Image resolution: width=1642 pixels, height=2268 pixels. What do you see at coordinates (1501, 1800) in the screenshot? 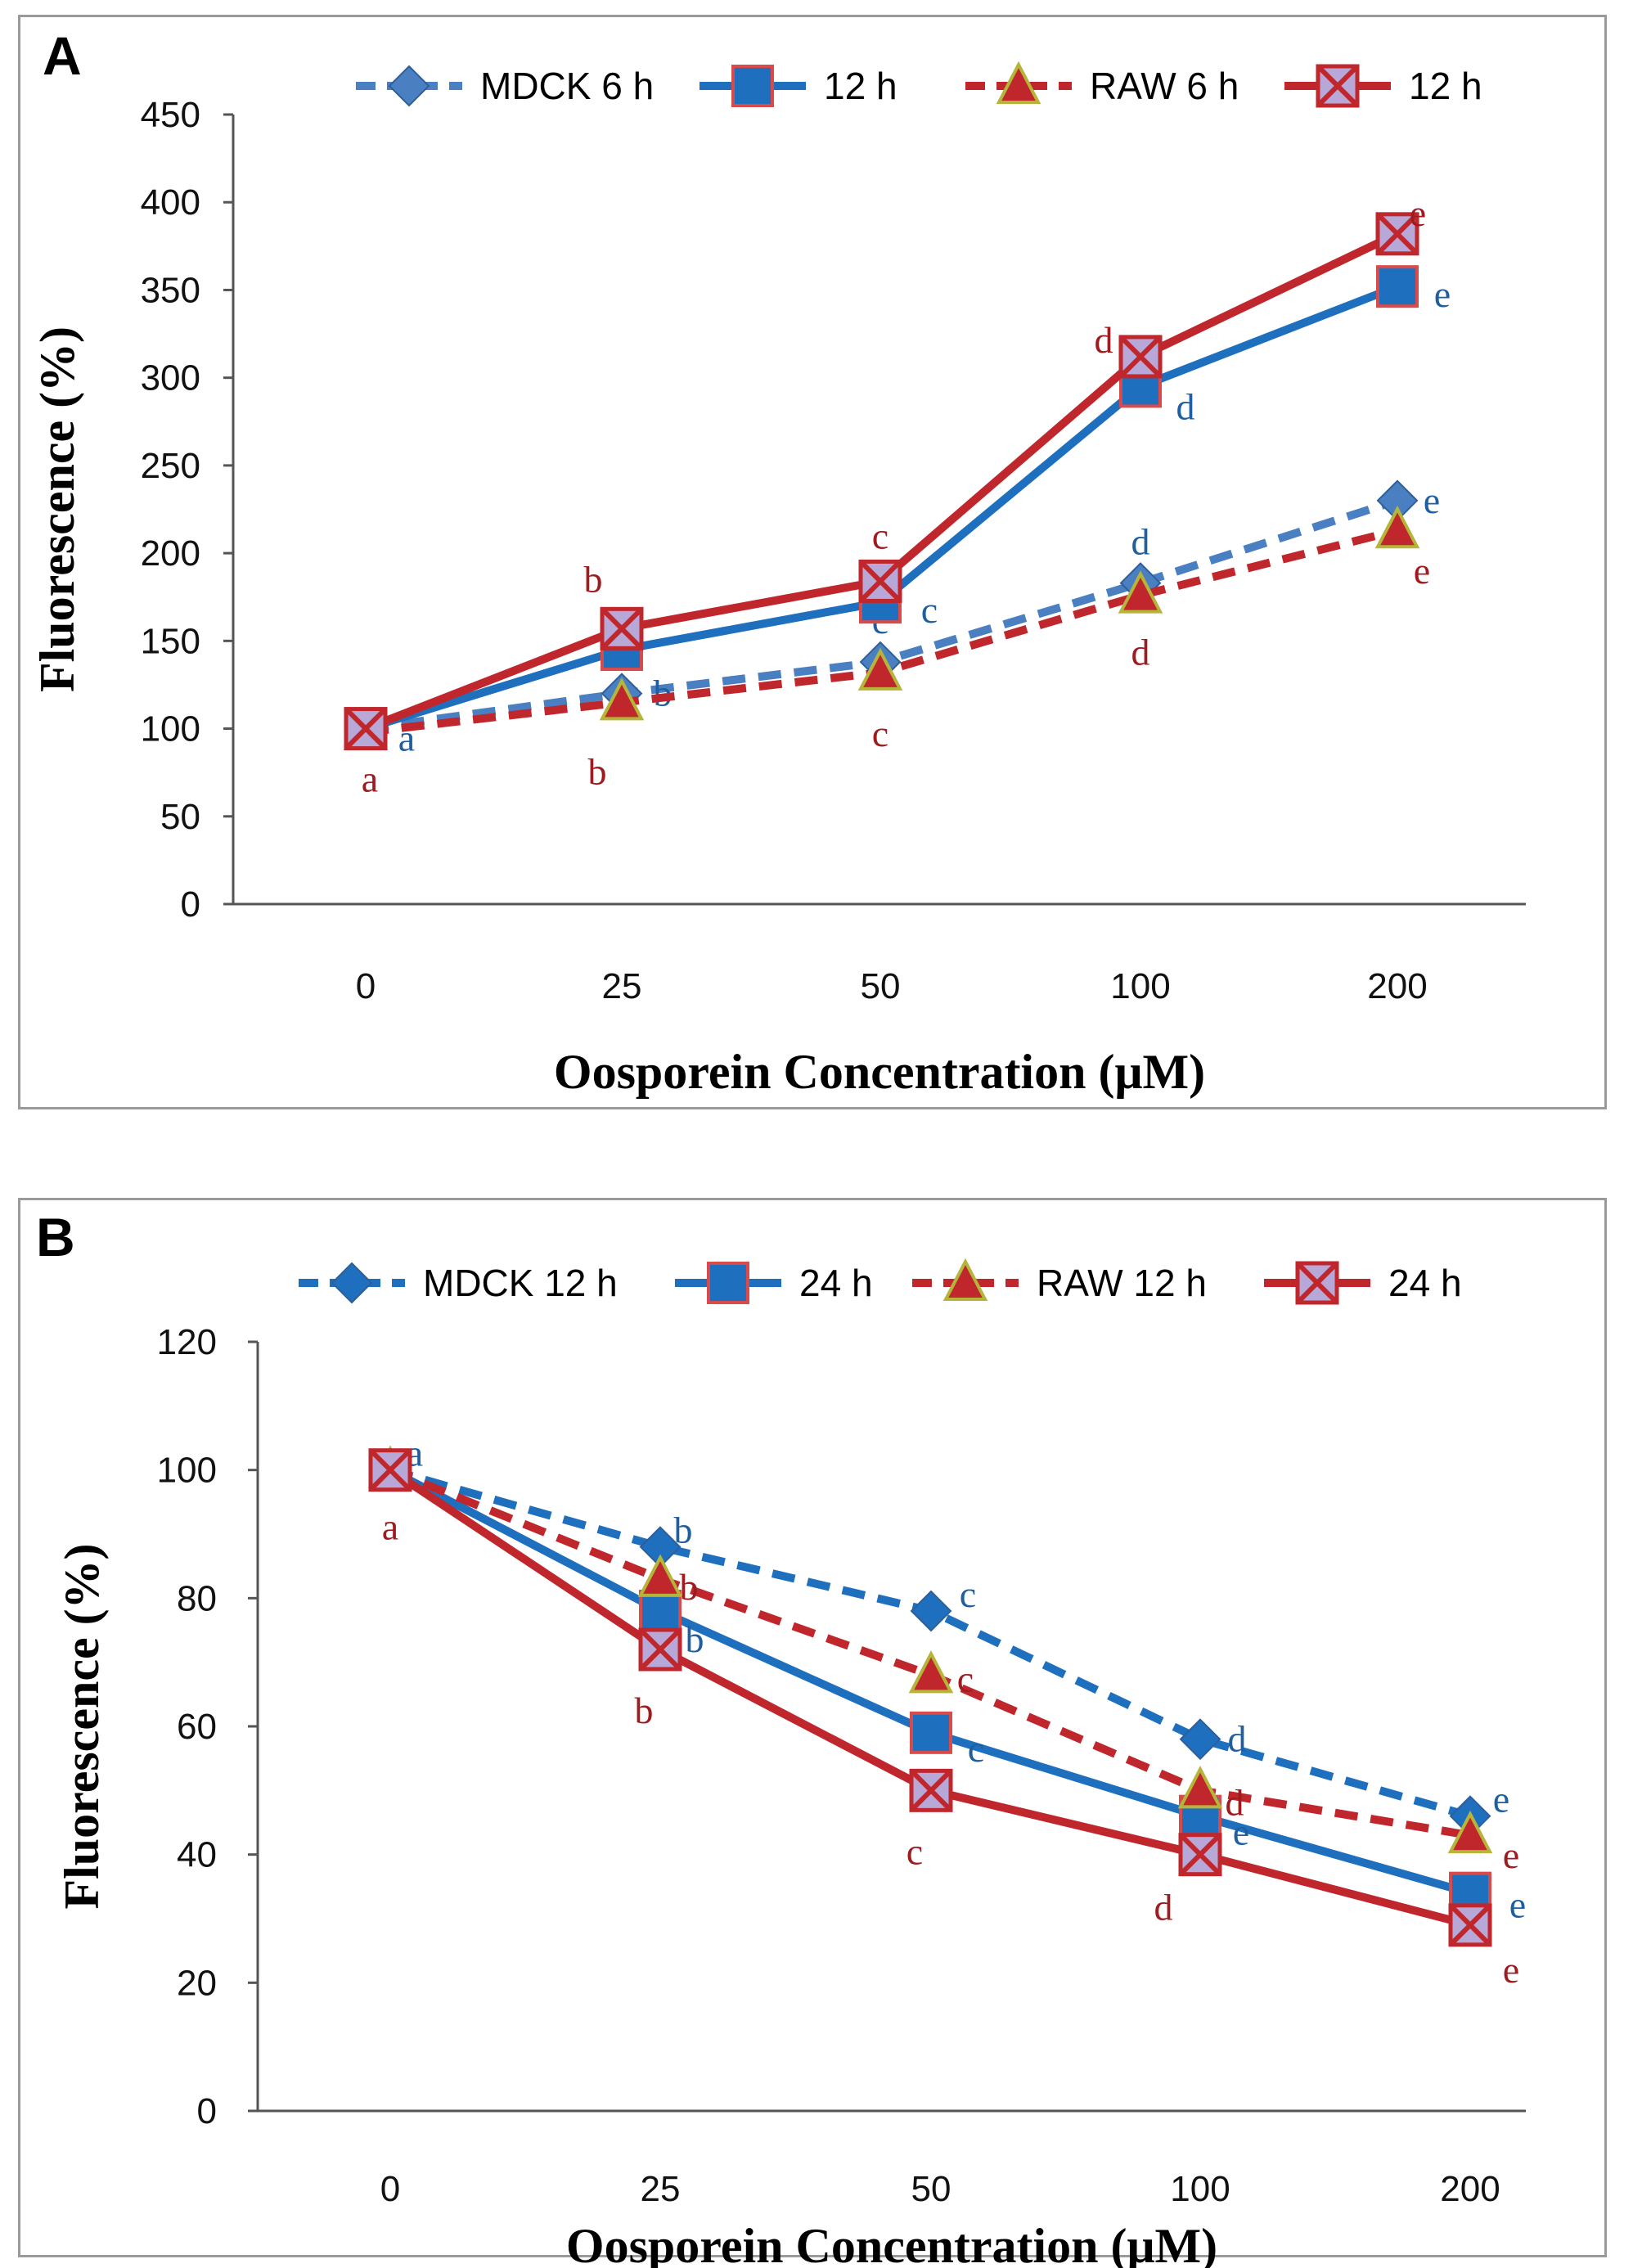
I see `chart-b-series-0-letter: e` at bounding box center [1501, 1800].